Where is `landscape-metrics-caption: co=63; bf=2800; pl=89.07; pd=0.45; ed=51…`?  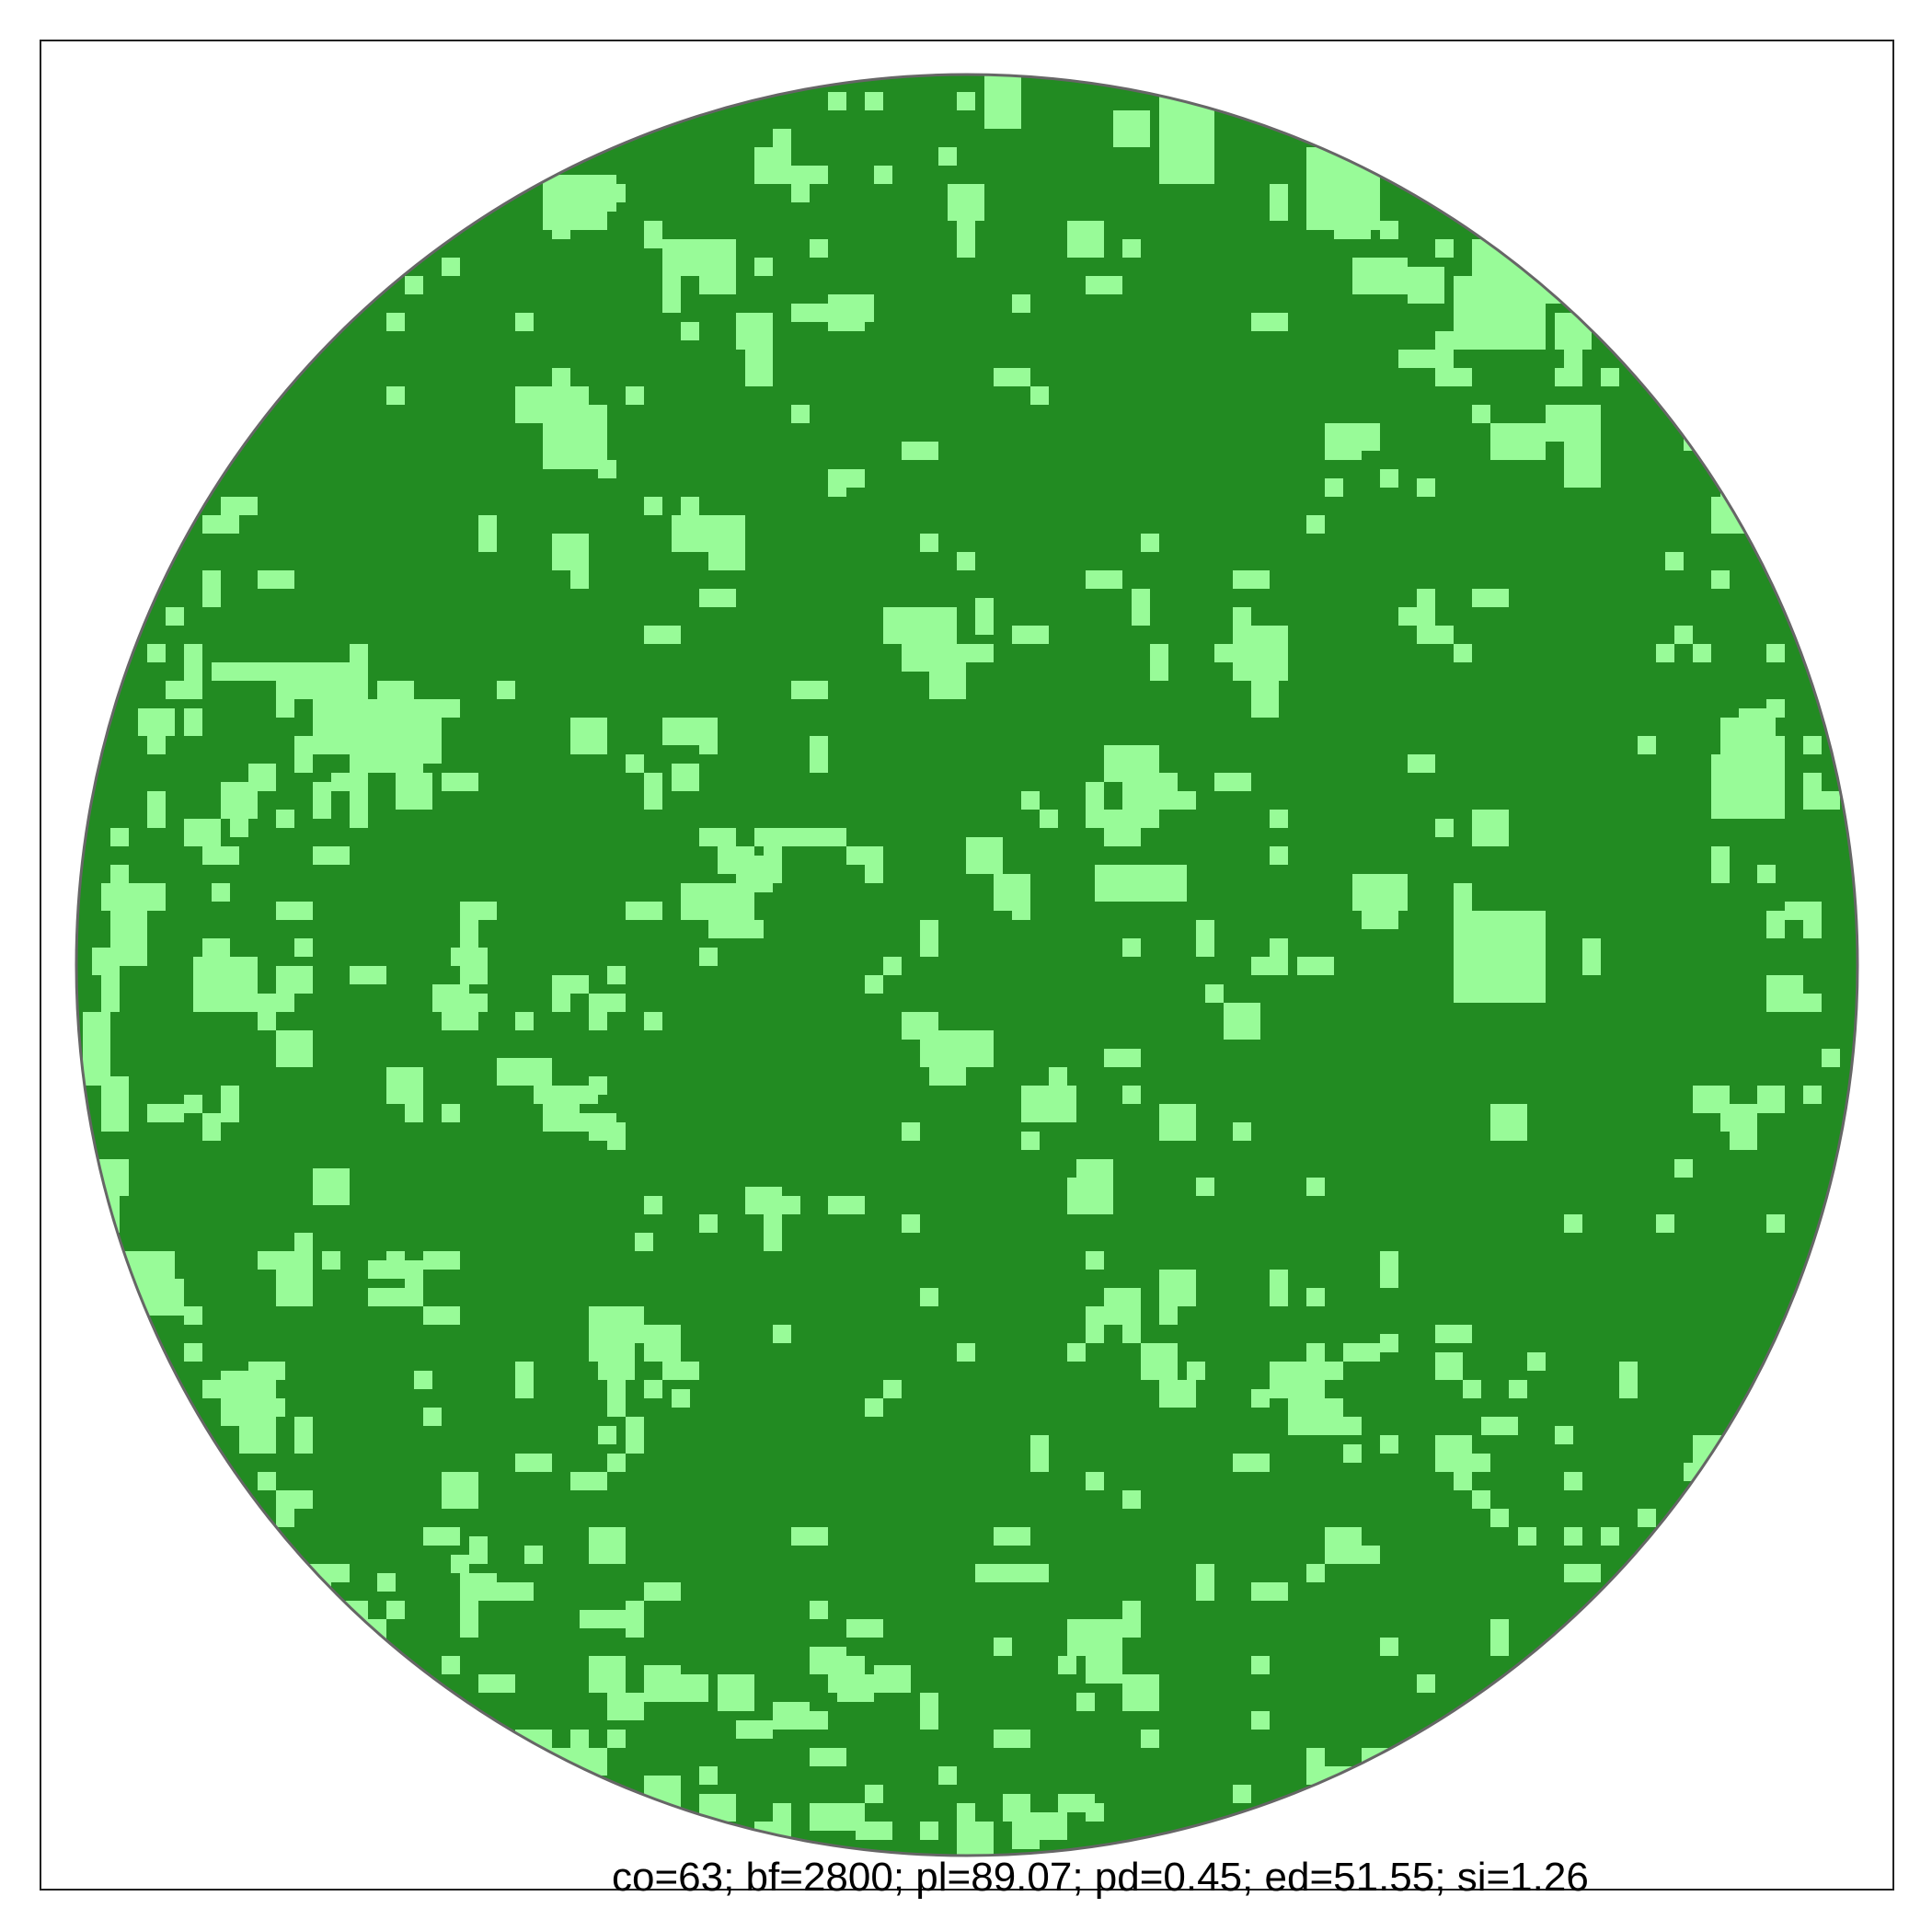 landscape-metrics-caption: co=63; bf=2800; pl=89.07; pd=0.45; ed=51… is located at coordinates (1100, 1878).